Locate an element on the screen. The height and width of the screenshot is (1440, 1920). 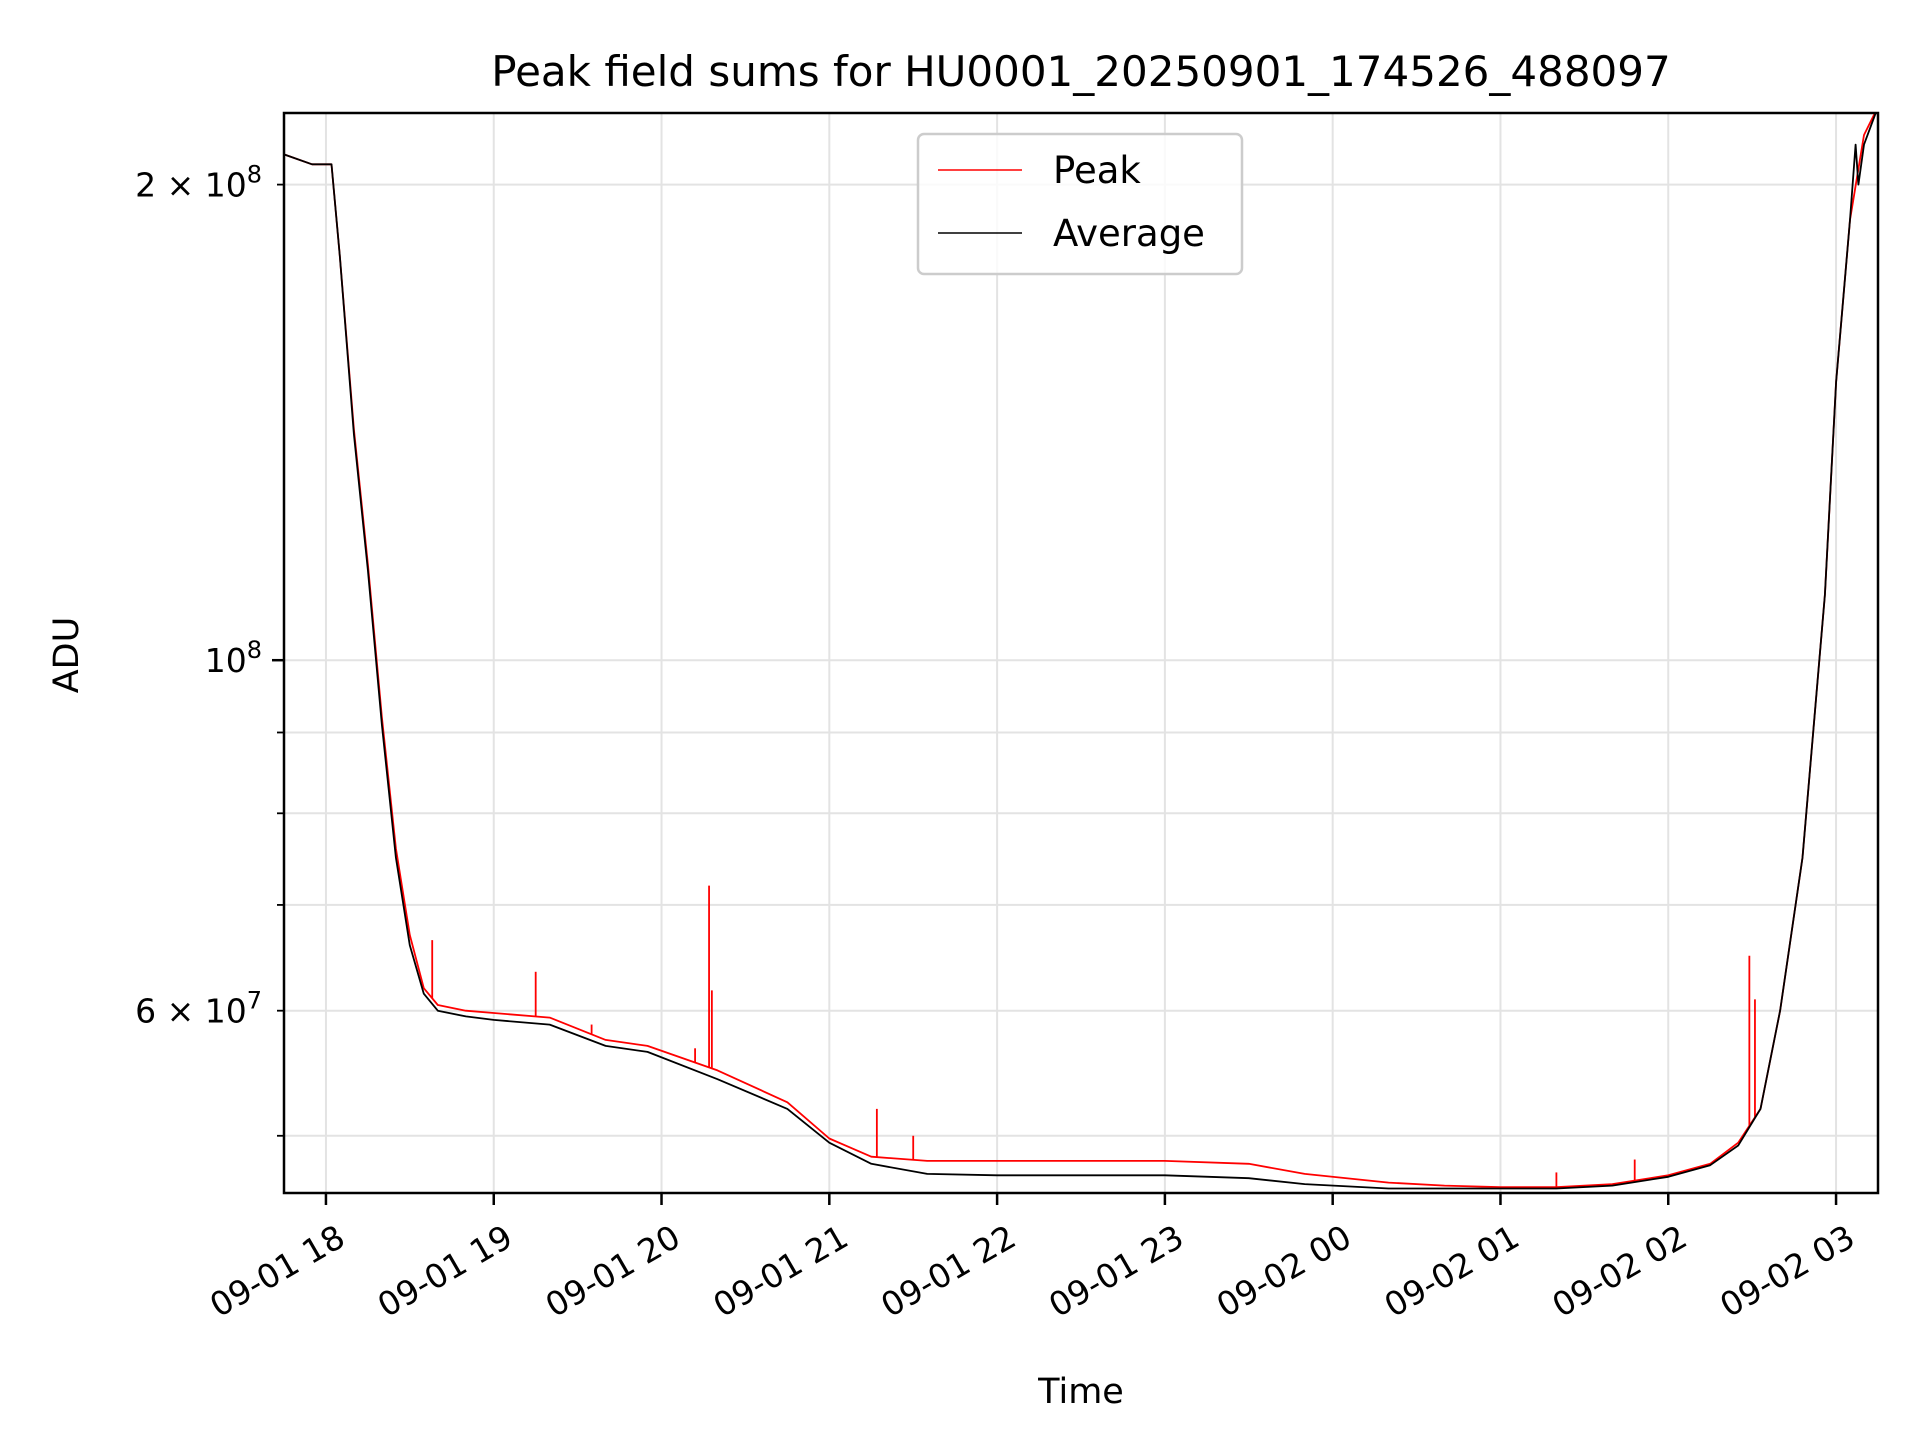
x-axis-label: Time is located at coordinates (1080, 1392).